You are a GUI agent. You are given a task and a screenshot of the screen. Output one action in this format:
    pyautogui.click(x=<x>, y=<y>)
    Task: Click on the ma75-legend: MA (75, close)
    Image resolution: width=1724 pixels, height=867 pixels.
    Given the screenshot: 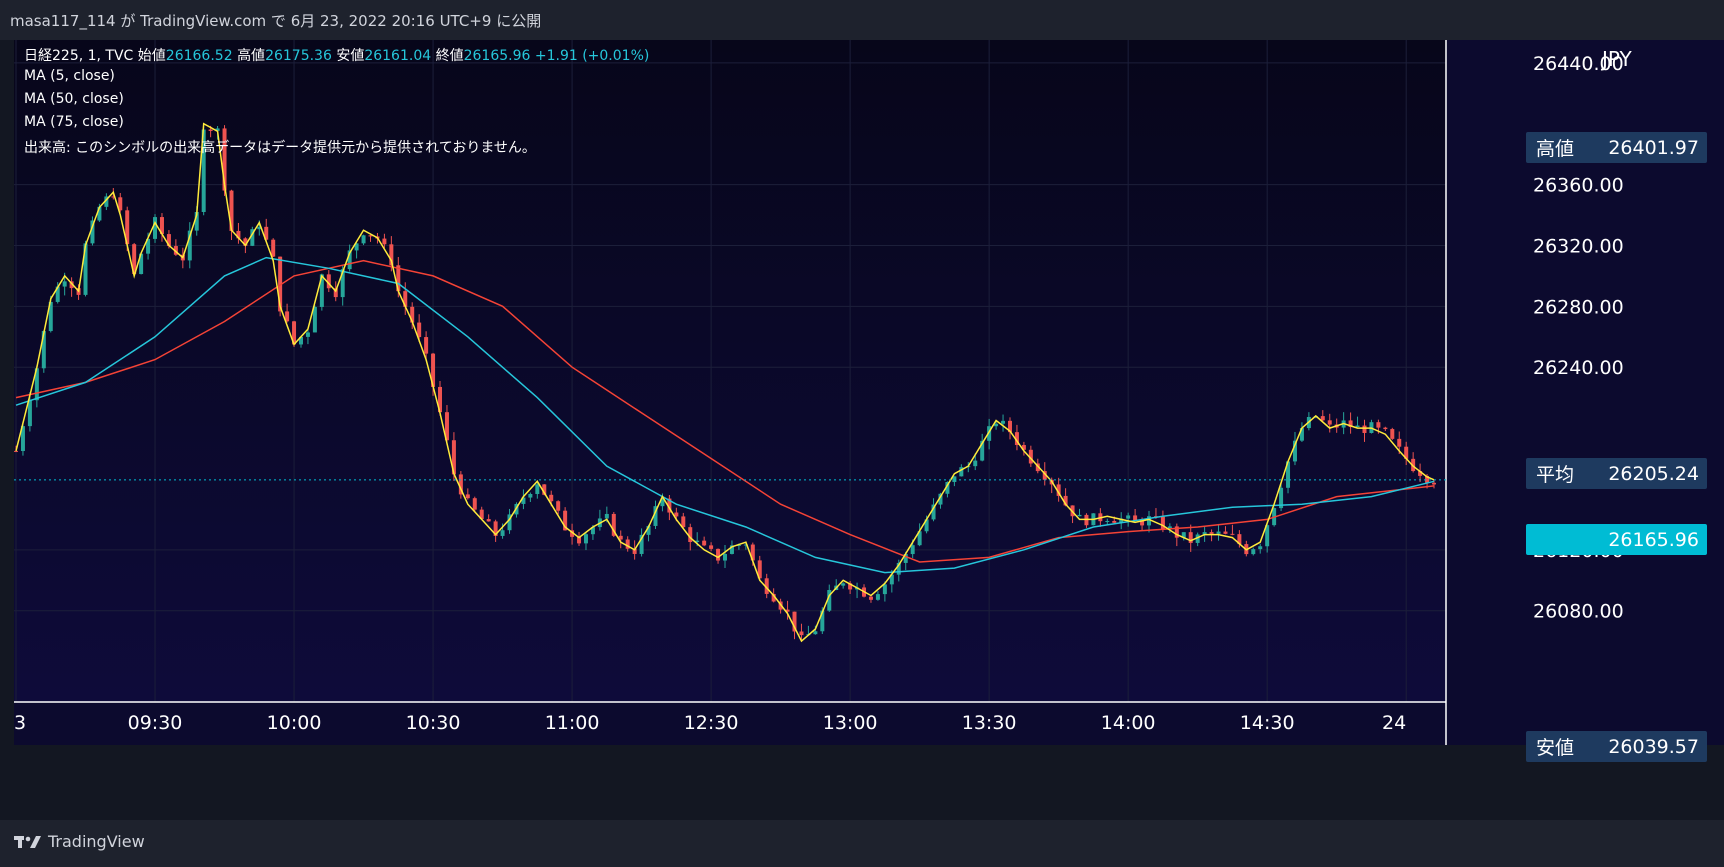 What is the action you would take?
    pyautogui.click(x=74, y=122)
    